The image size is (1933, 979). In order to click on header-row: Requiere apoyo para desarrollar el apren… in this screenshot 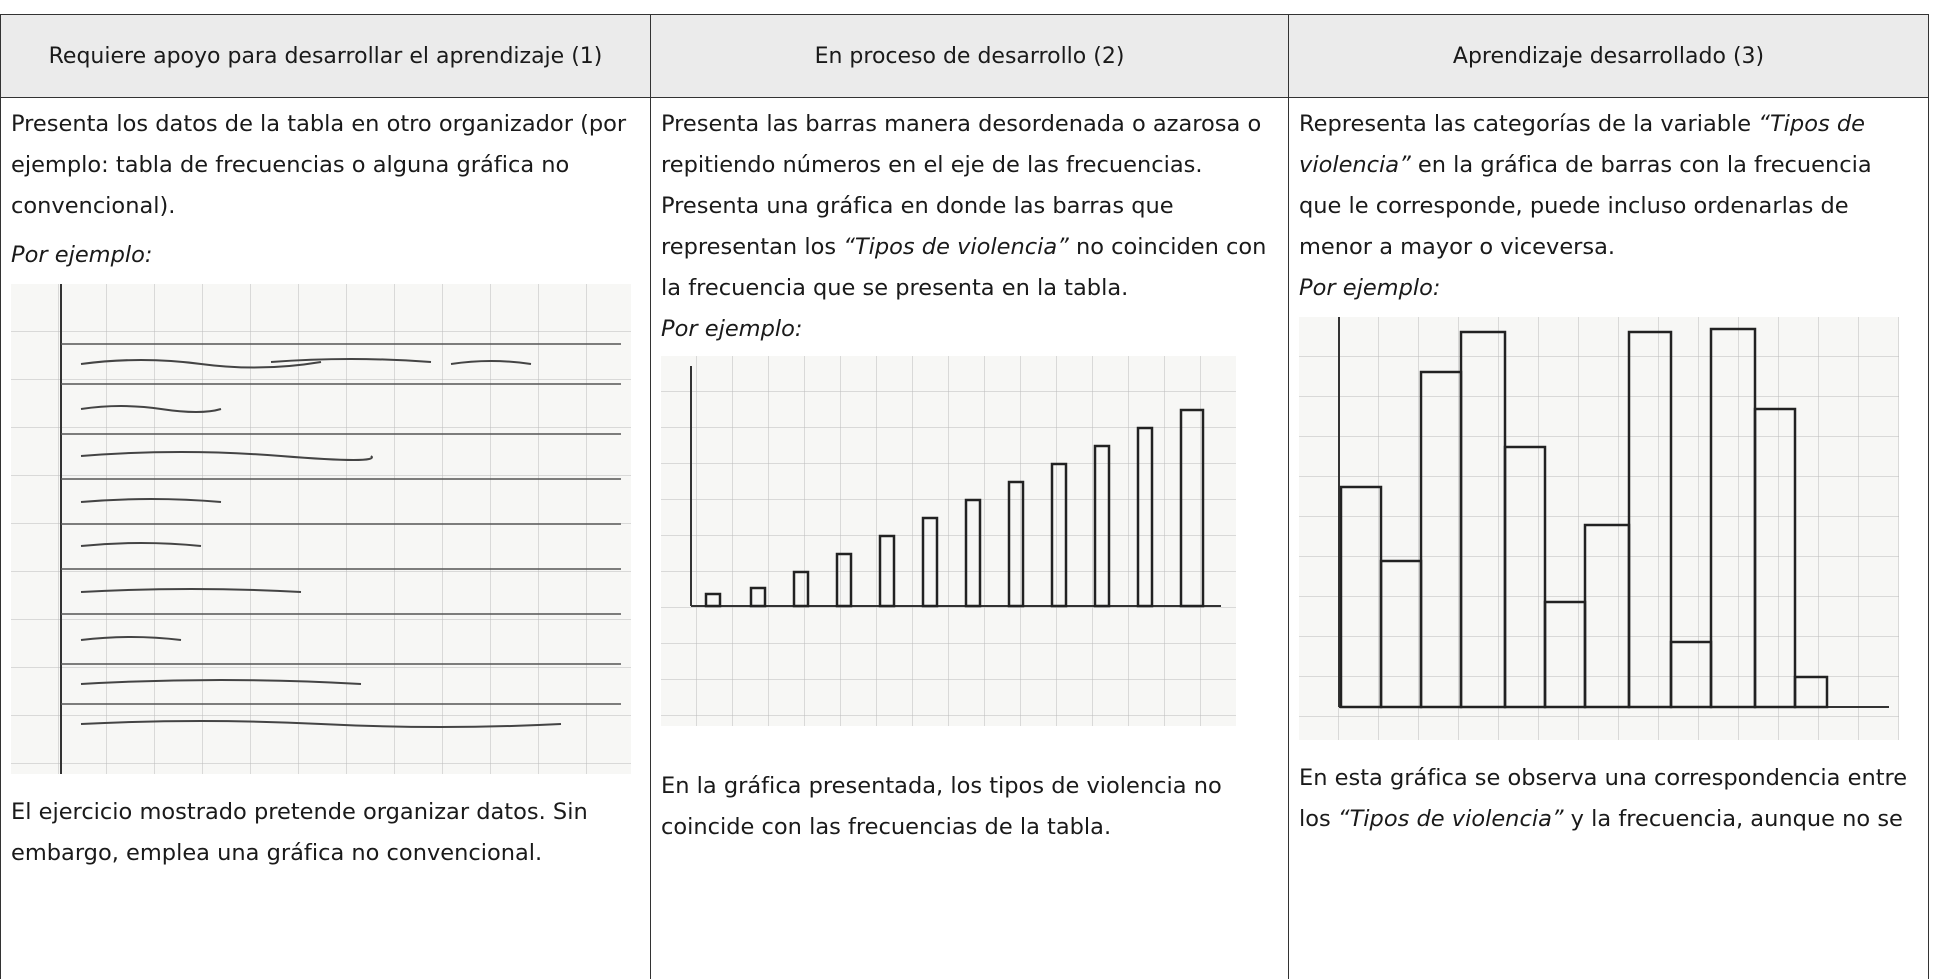, I will do `click(964, 56)`.